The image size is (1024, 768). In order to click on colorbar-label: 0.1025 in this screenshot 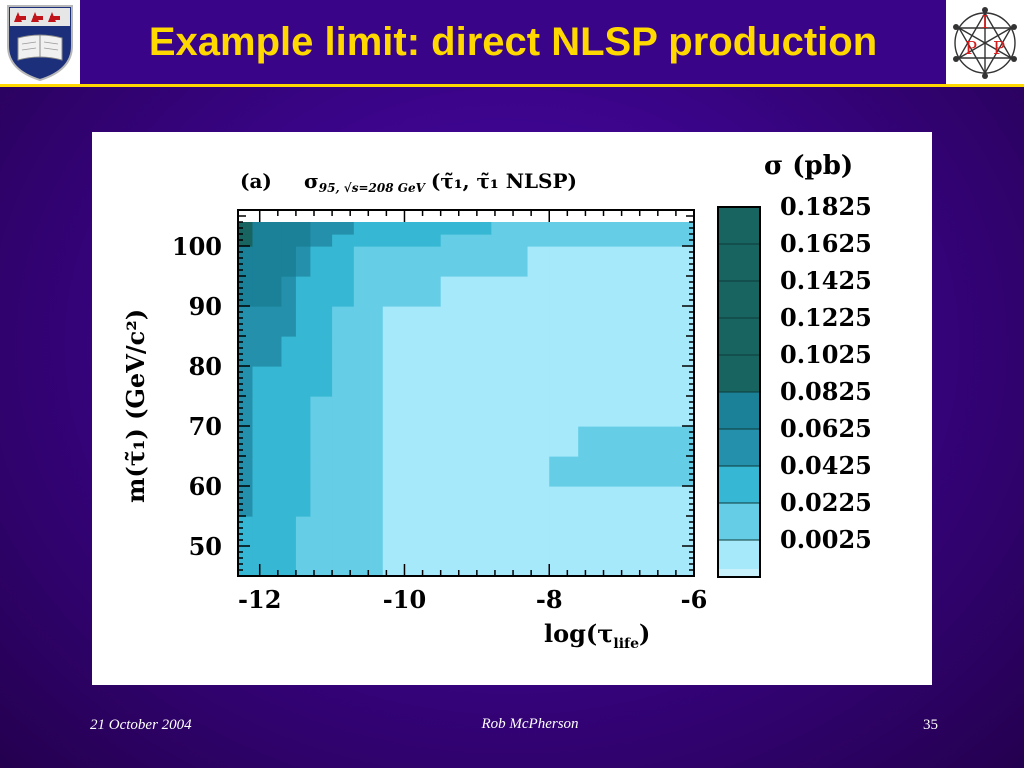, I will do `click(826, 354)`.